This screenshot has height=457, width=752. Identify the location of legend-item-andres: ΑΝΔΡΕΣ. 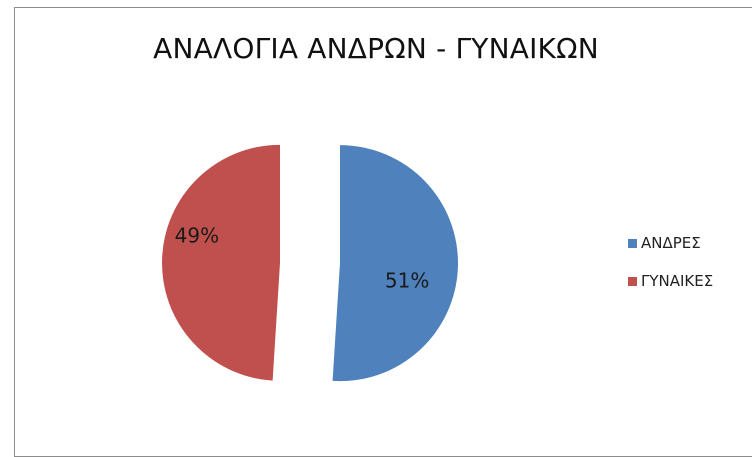
(670, 243).